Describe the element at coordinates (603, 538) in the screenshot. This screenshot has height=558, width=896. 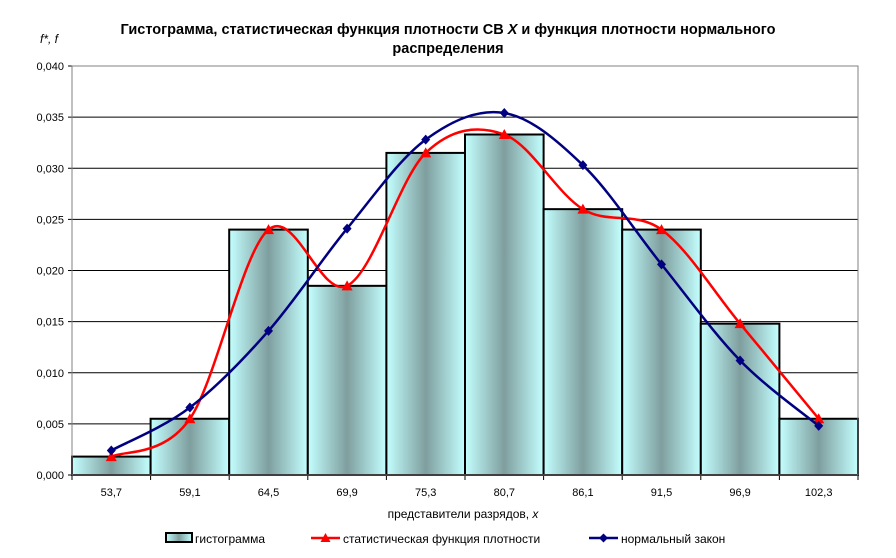
I see `legend-diamond-marker` at that location.